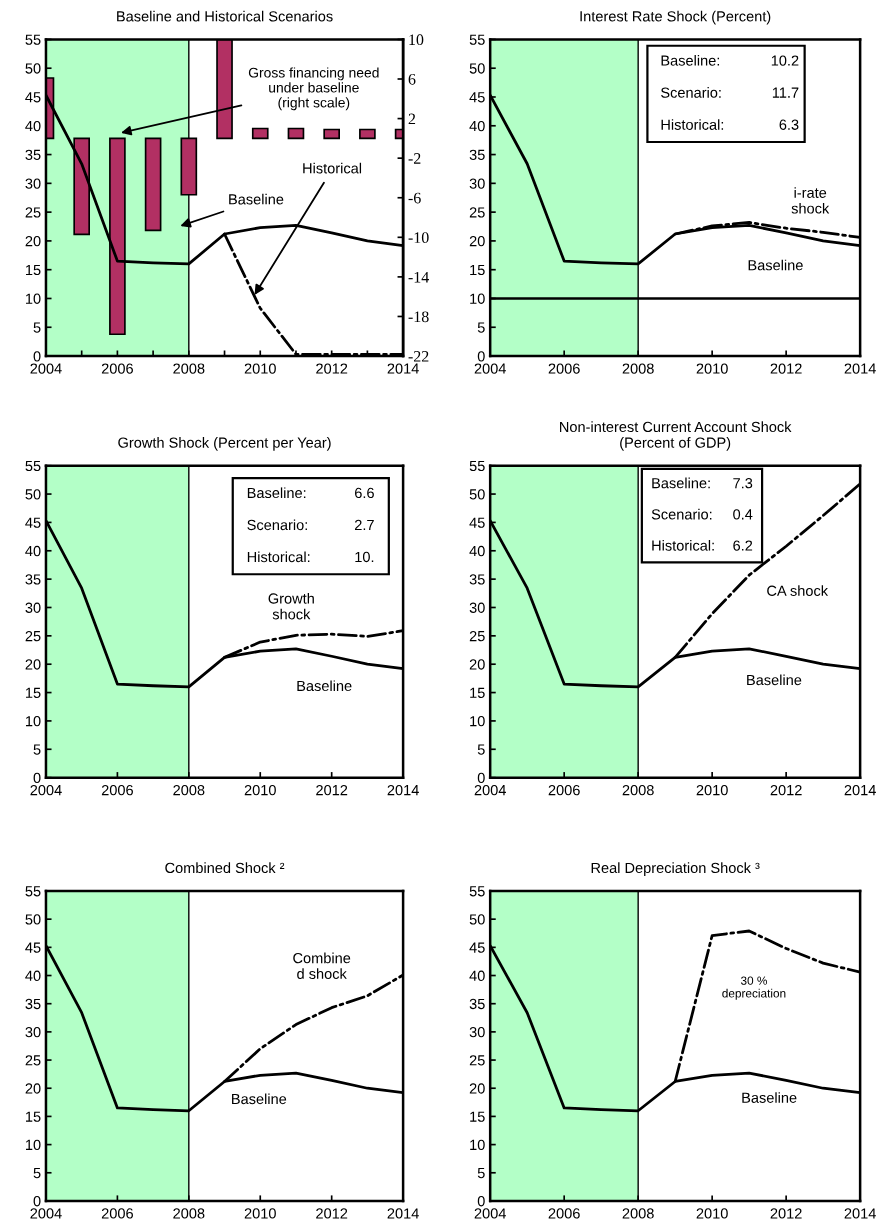 Image resolution: width=884 pixels, height=1232 pixels. What do you see at coordinates (810, 200) in the screenshot?
I see `series-label: i-rate shock` at bounding box center [810, 200].